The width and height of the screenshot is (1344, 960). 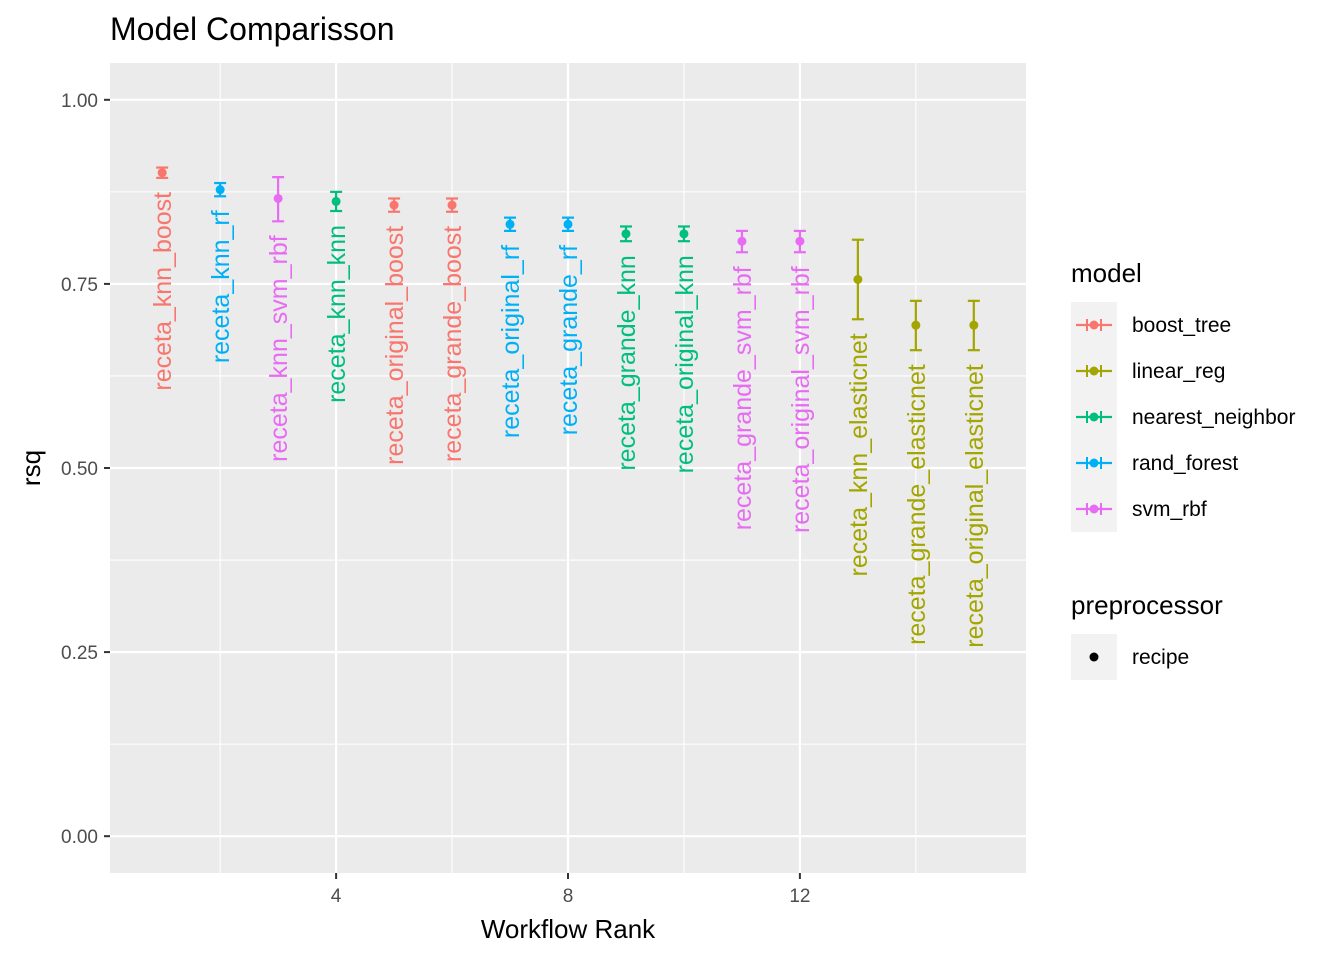 I want to click on x-axis: 4 8 12, so click(x=570, y=890).